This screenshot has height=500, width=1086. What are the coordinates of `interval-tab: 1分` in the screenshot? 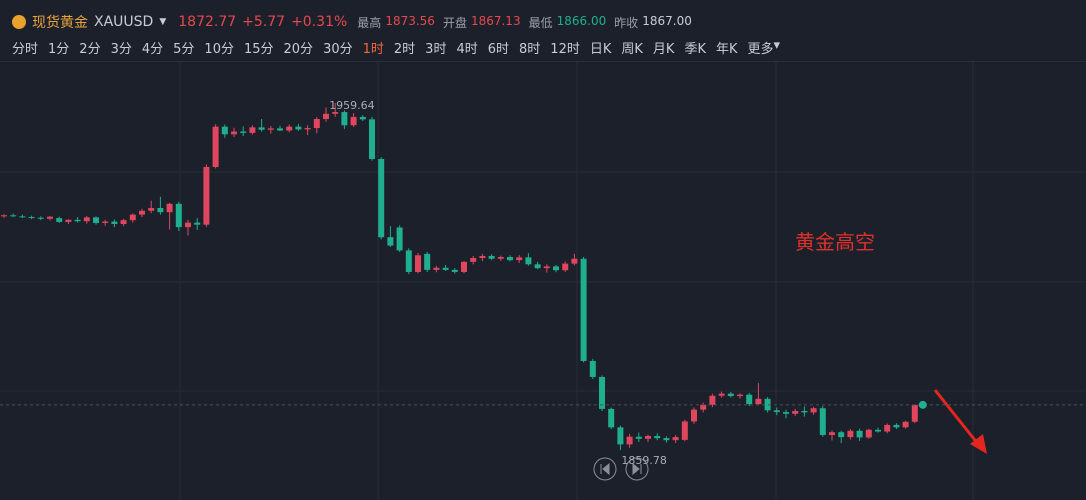 It's located at (59, 49).